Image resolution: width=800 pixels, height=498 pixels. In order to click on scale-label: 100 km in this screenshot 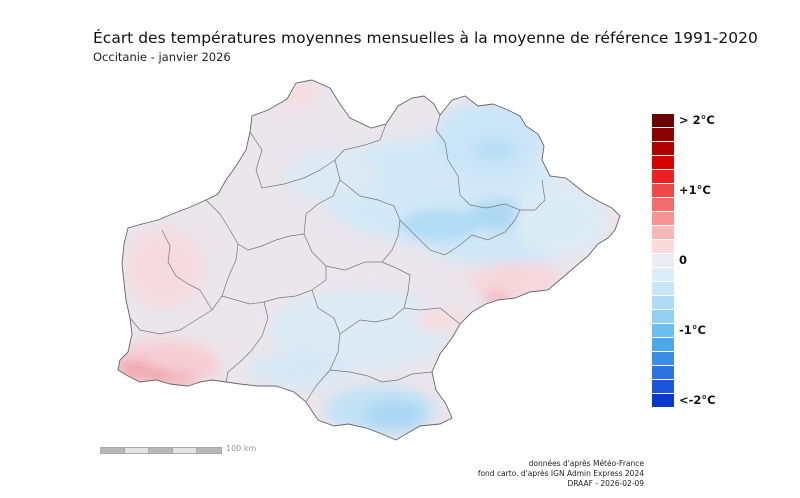, I will do `click(241, 448)`.